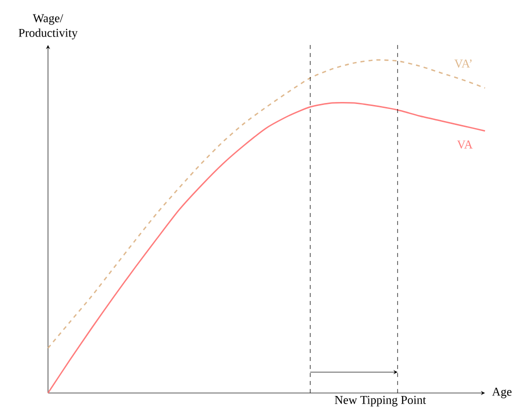  What do you see at coordinates (463, 64) in the screenshot?
I see `series-label: VA’` at bounding box center [463, 64].